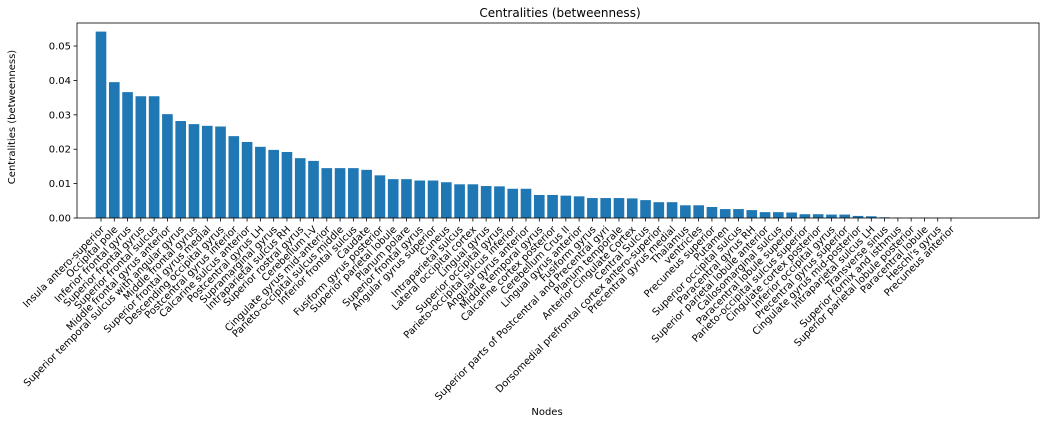 This screenshot has width=1054, height=424. What do you see at coordinates (559, 13) in the screenshot?
I see `chart-title: Centralities (betweenness)` at bounding box center [559, 13].